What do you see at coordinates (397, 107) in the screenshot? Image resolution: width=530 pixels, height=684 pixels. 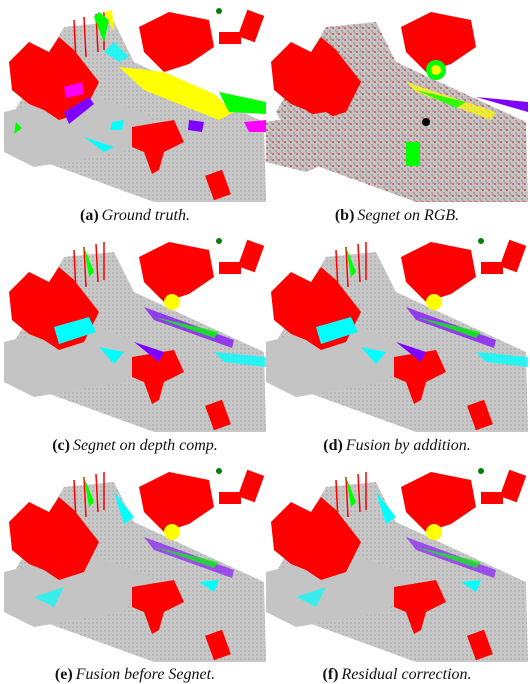 I see `segmentation-map-b` at bounding box center [397, 107].